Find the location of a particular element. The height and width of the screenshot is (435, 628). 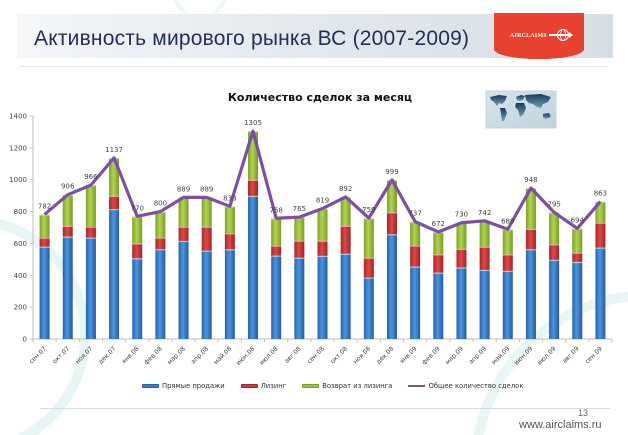

x-tick-label: июл.09 is located at coordinates (546, 355).